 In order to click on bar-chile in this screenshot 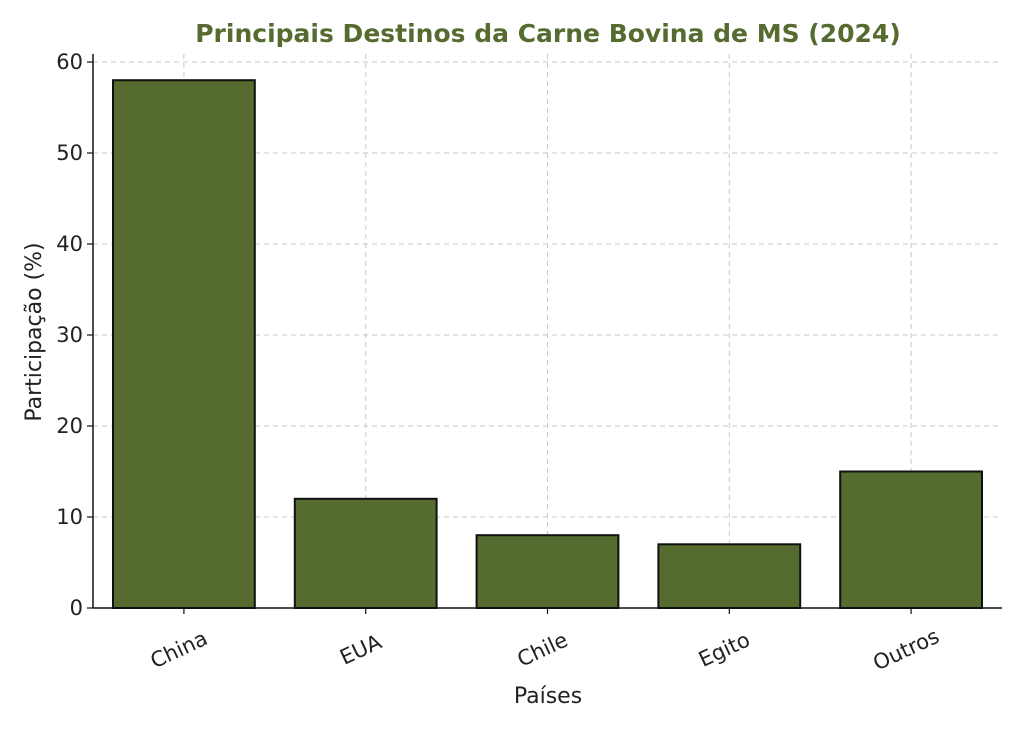, I will do `click(547, 572)`.